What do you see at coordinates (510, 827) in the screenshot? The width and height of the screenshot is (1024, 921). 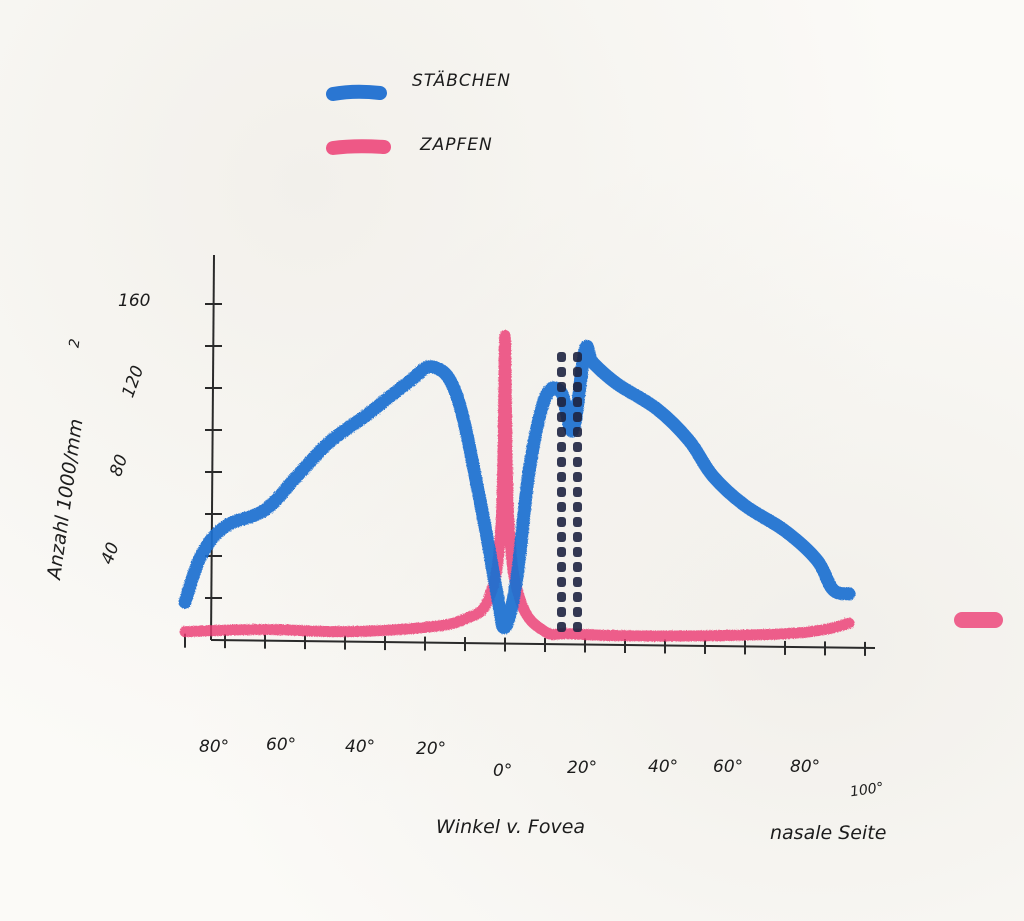 I see `x-axis-label: Winkel v. Fovea` at bounding box center [510, 827].